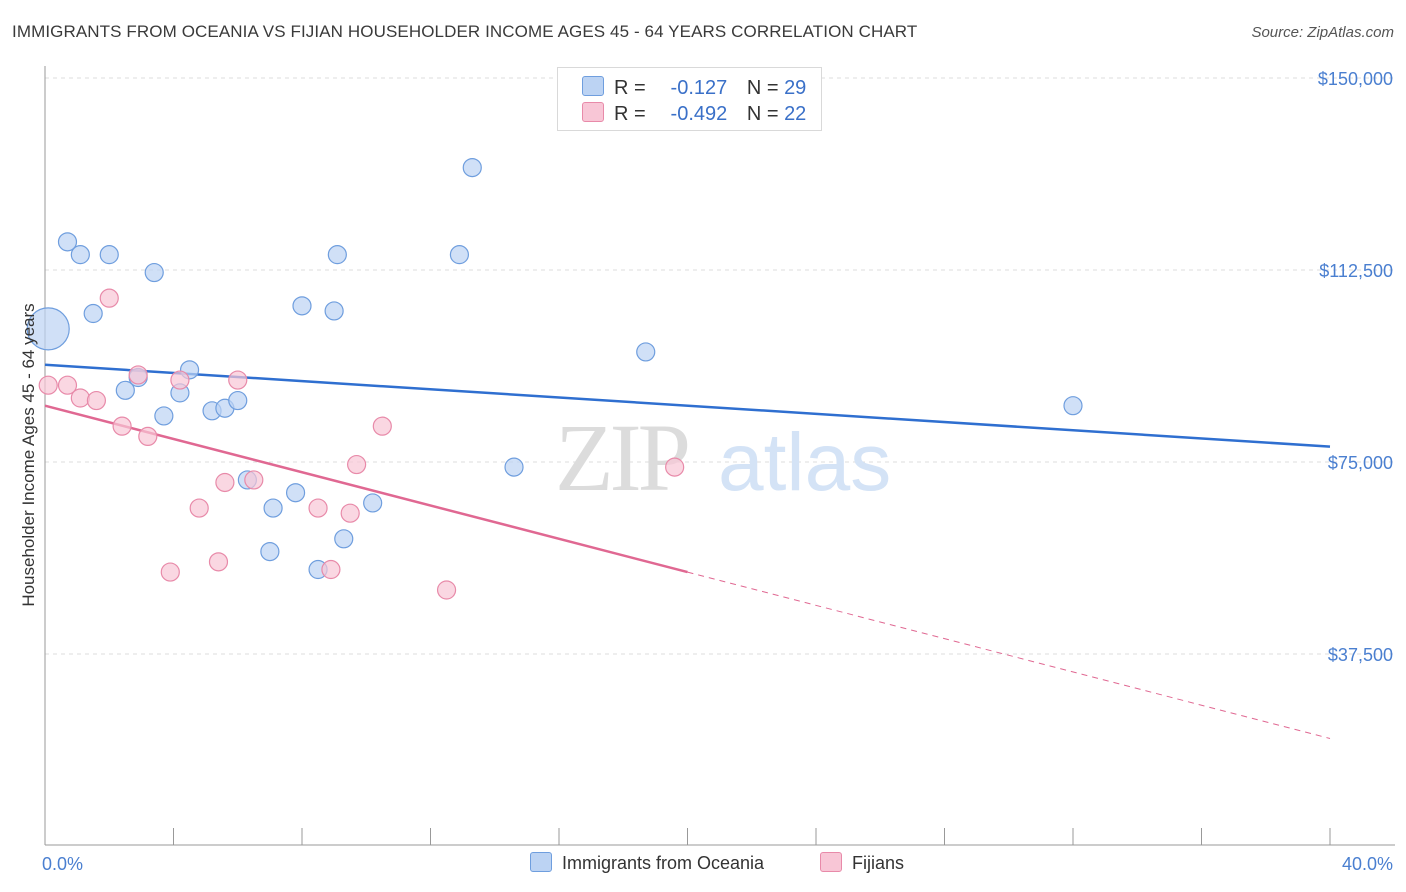  I want to click on bottom-legend-swatch-blue, so click(541, 862).